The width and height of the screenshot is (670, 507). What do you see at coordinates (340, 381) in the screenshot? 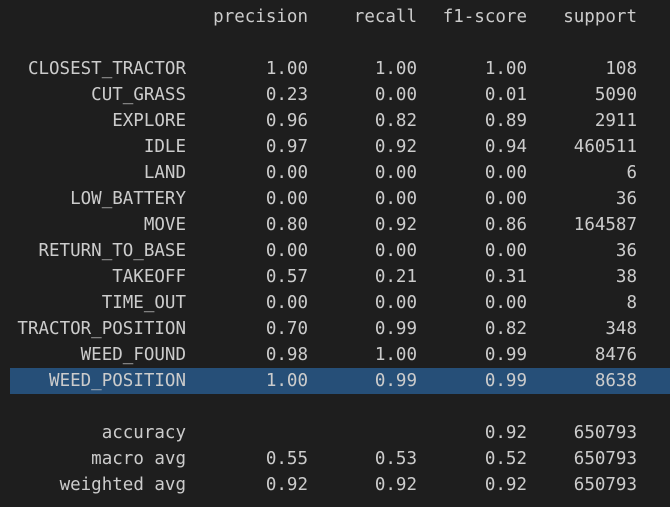
I see `selected-table-row: WEED_POSITION 1.00 0.99 0.99 8638` at bounding box center [340, 381].